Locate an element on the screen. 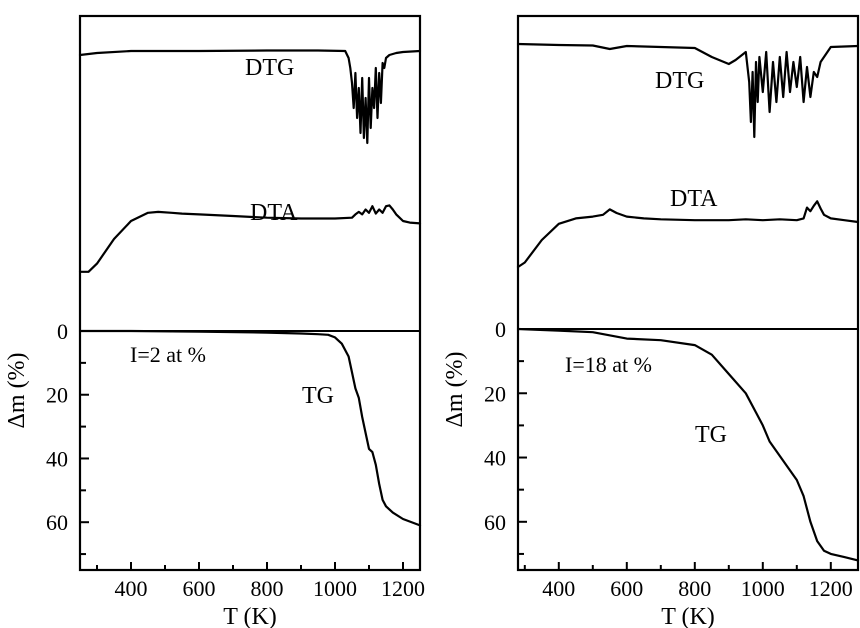  sample-annotation: I=18 at % is located at coordinates (608, 364).